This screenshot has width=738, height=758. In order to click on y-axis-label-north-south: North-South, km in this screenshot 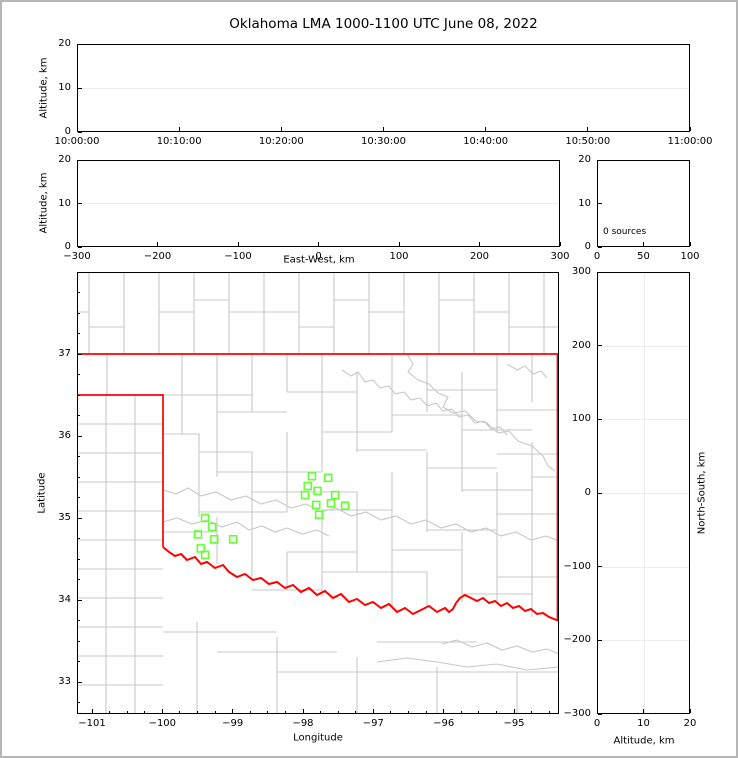, I will do `click(702, 493)`.